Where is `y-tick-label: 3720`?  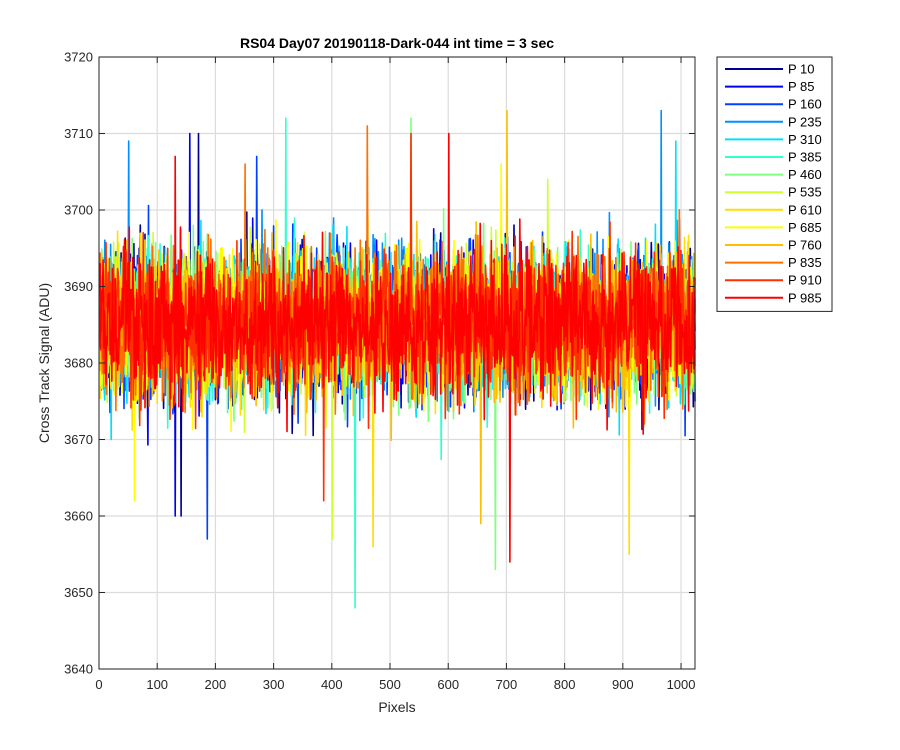
y-tick-label: 3720 is located at coordinates (78, 57).